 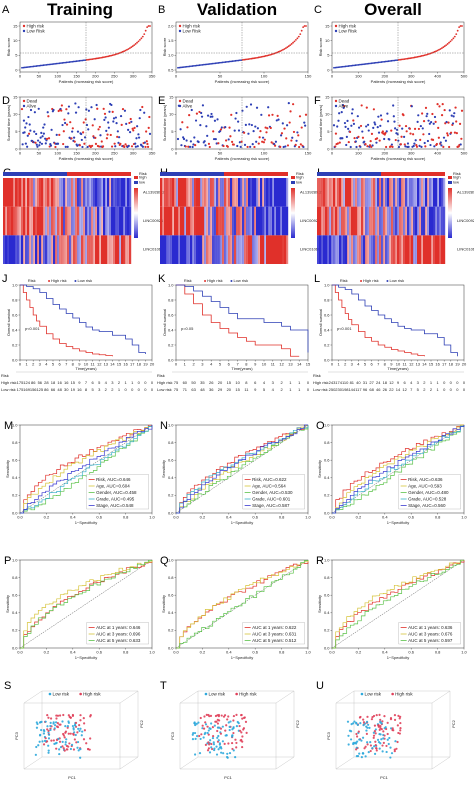 I want to click on risk-table-cell: 12, so click(x=404, y=389).